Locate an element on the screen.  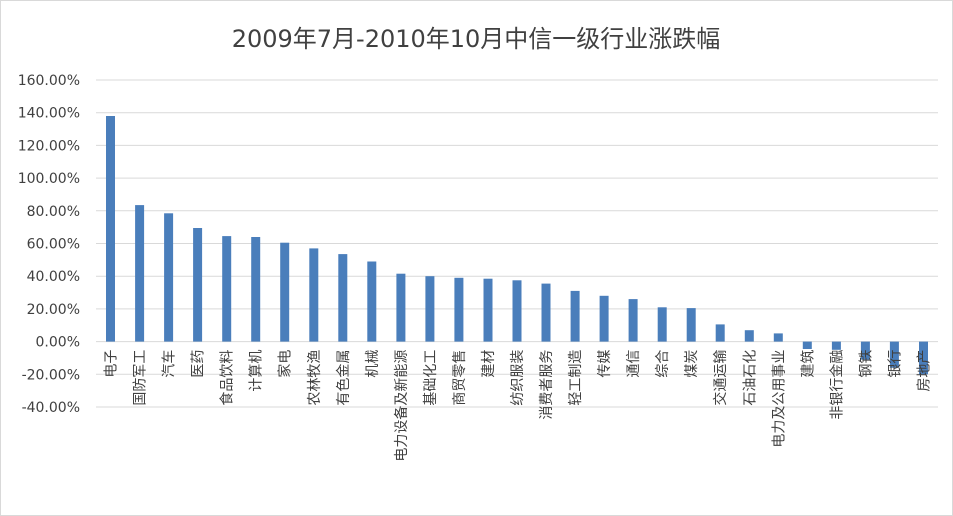
category-label: 机械 is located at coordinates (373, 364).